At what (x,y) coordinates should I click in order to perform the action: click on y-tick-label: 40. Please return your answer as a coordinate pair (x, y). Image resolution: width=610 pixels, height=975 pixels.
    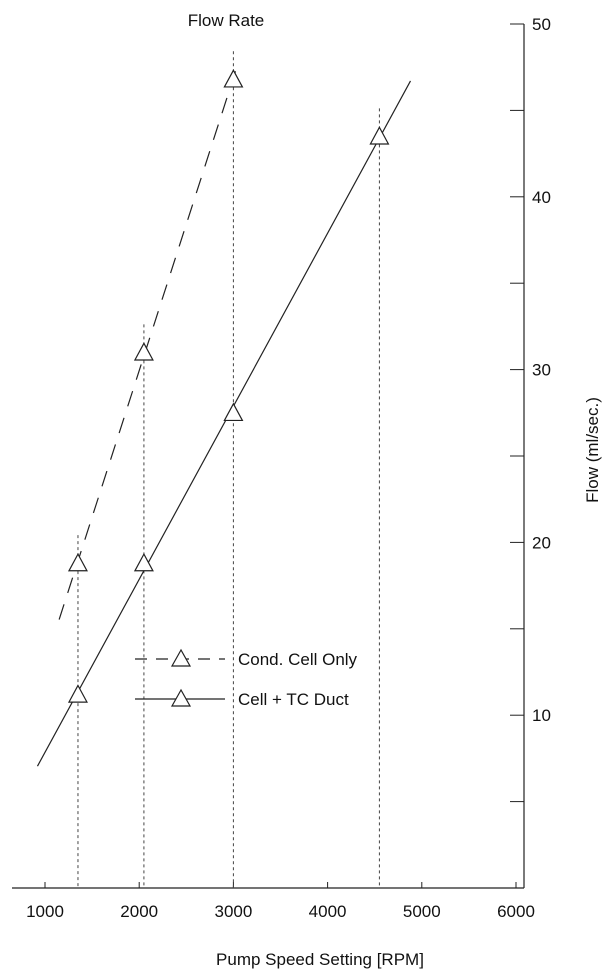
    Looking at the image, I should click on (541, 197).